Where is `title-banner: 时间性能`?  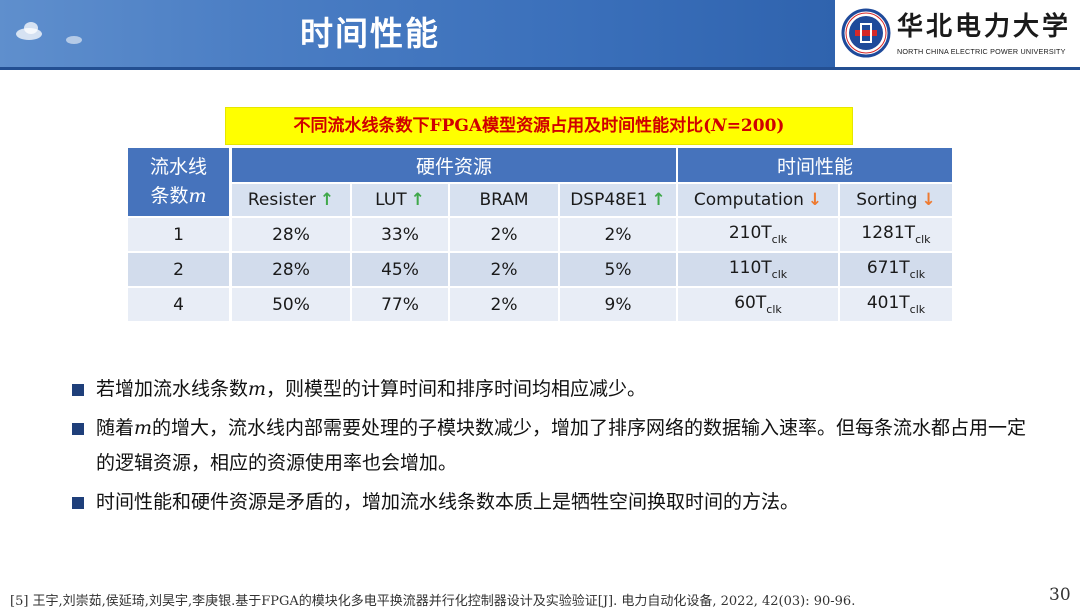 title-banner: 时间性能 is located at coordinates (417, 35).